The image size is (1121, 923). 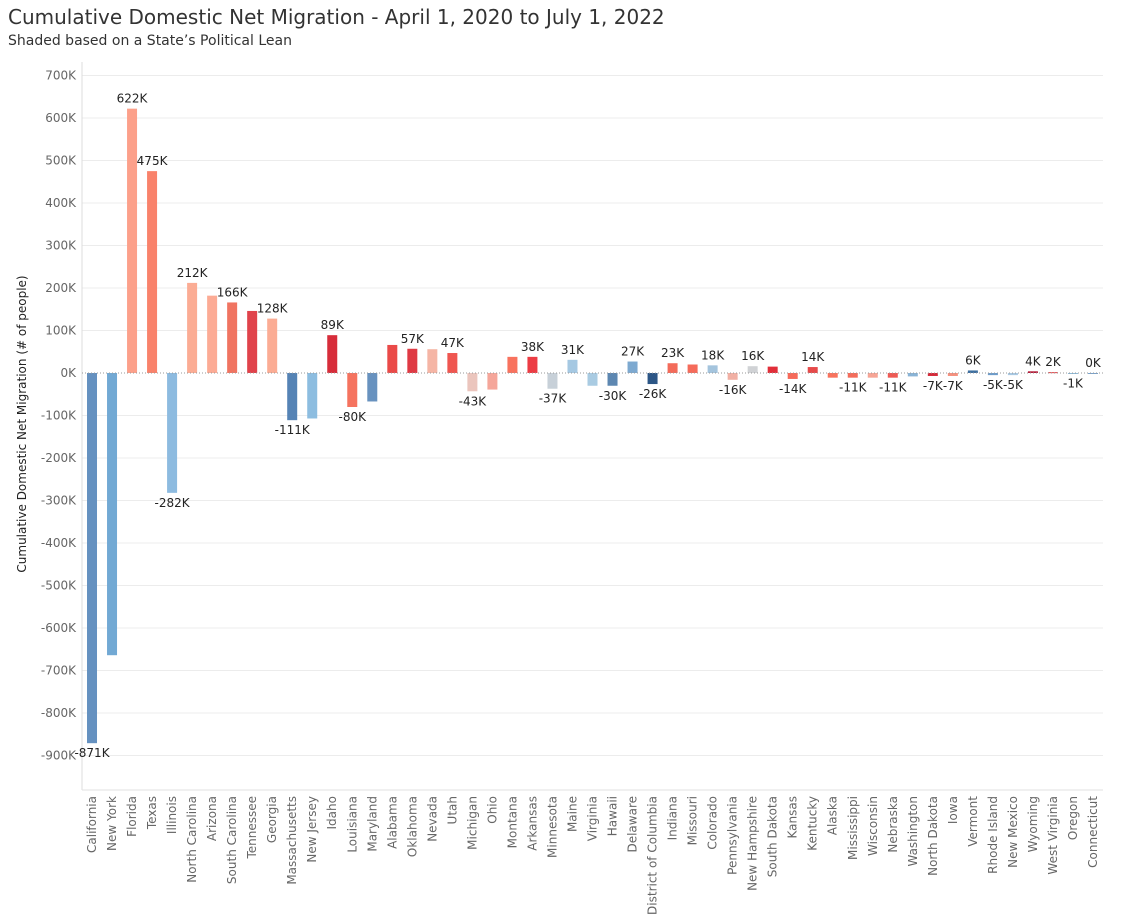 What do you see at coordinates (1092, 373) in the screenshot?
I see `bar-connecticut` at bounding box center [1092, 373].